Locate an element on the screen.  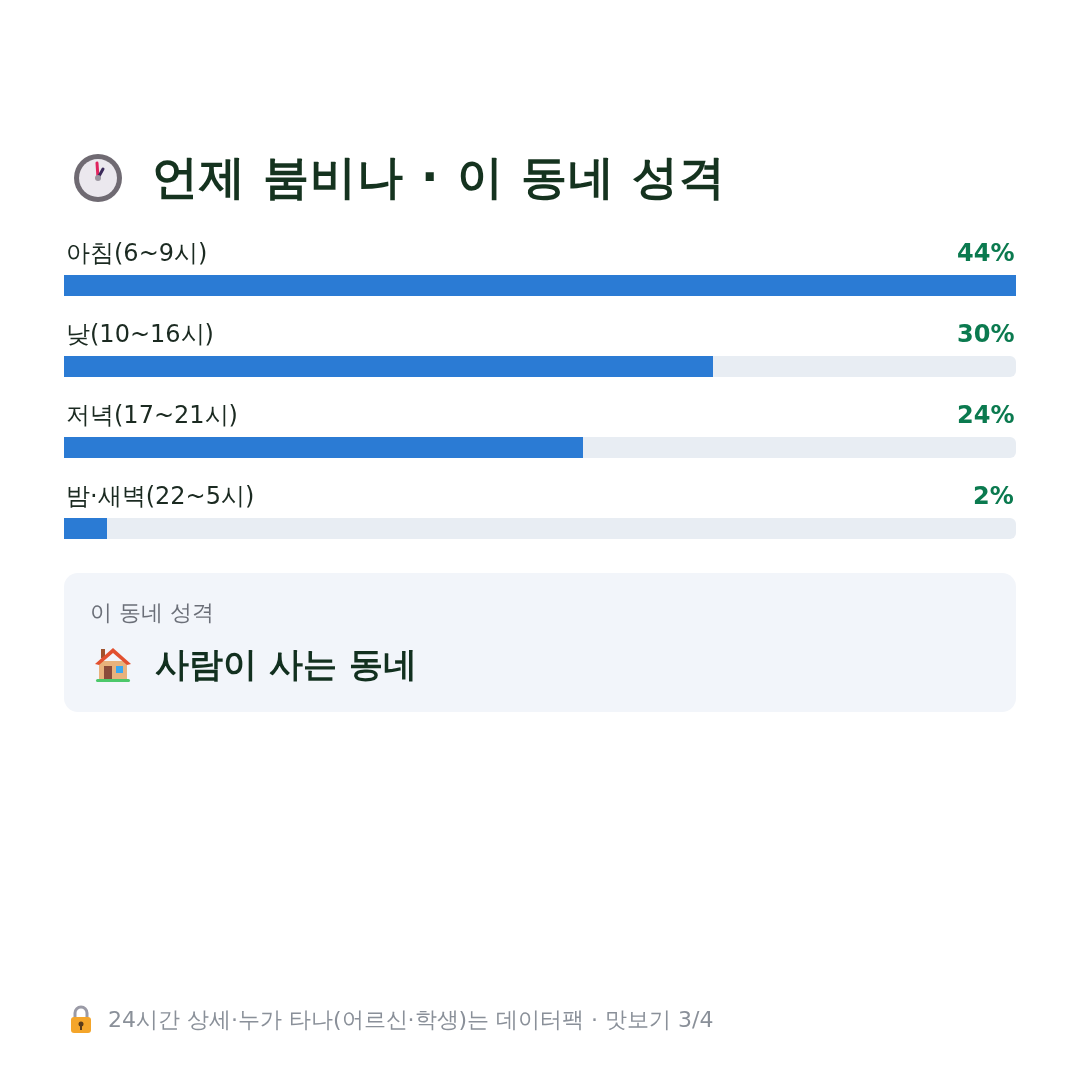
data-label: 30% is located at coordinates (986, 334).